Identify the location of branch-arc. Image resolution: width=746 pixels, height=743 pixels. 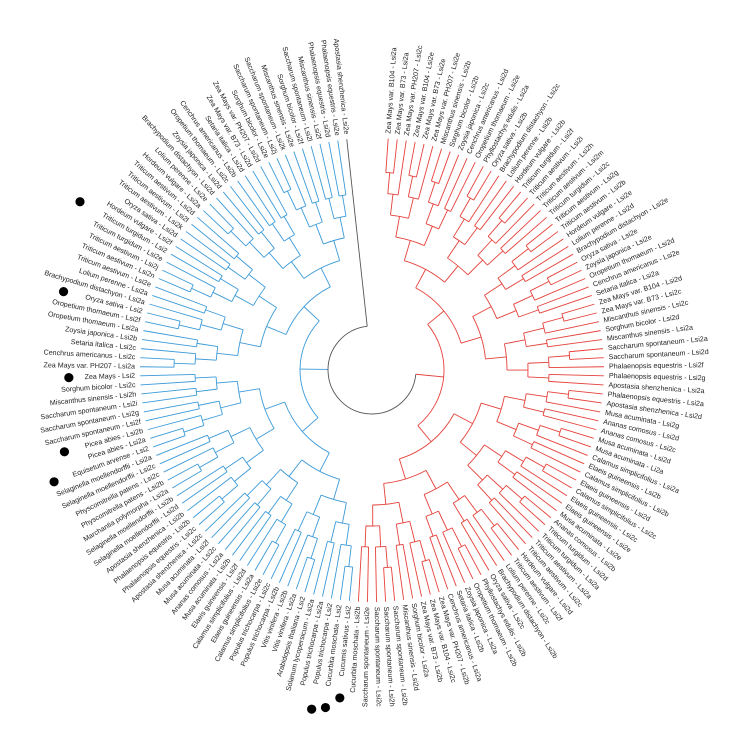
(372, 370).